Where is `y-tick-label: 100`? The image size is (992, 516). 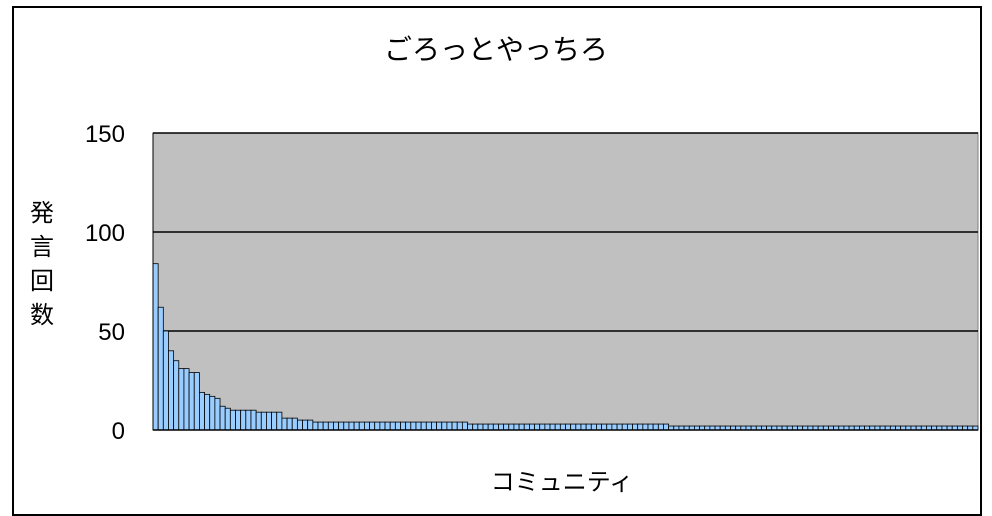
y-tick-label: 100 is located at coordinates (105, 233).